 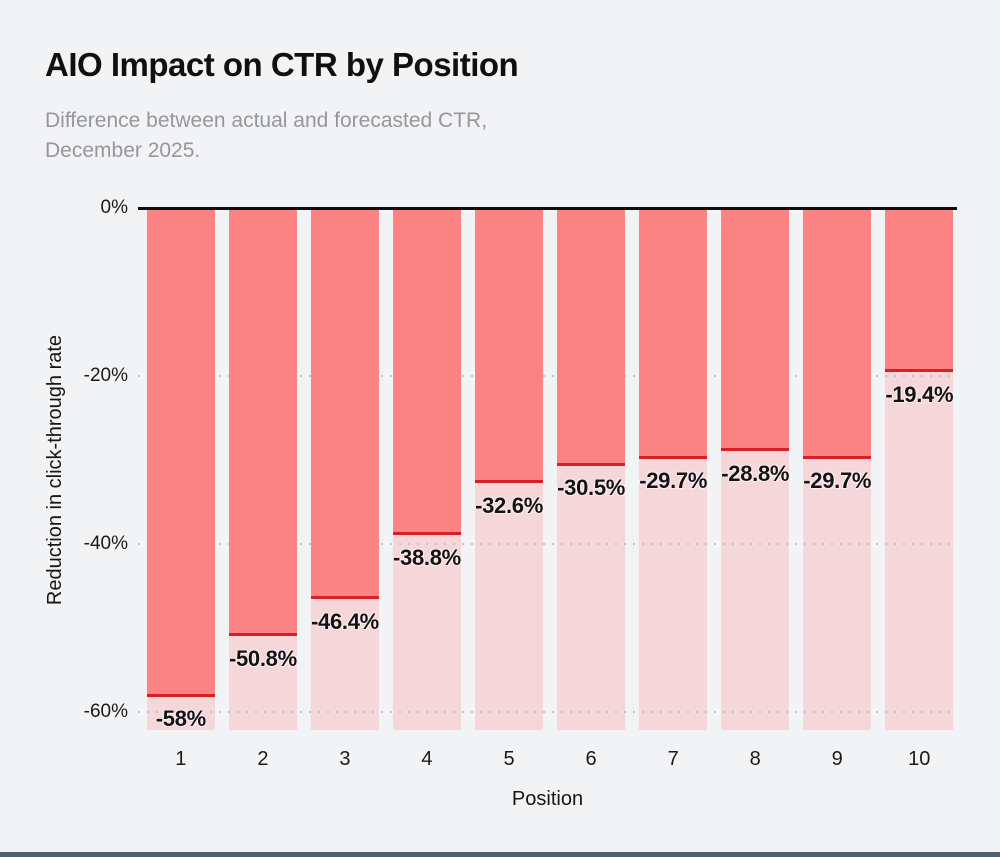 What do you see at coordinates (755, 473) in the screenshot?
I see `bar-value-label-8: -28.8%` at bounding box center [755, 473].